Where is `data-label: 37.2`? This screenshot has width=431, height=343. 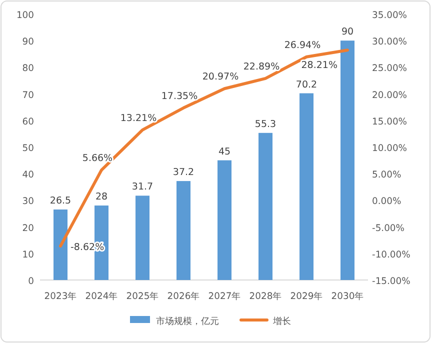 data-label: 37.2 is located at coordinates (183, 172).